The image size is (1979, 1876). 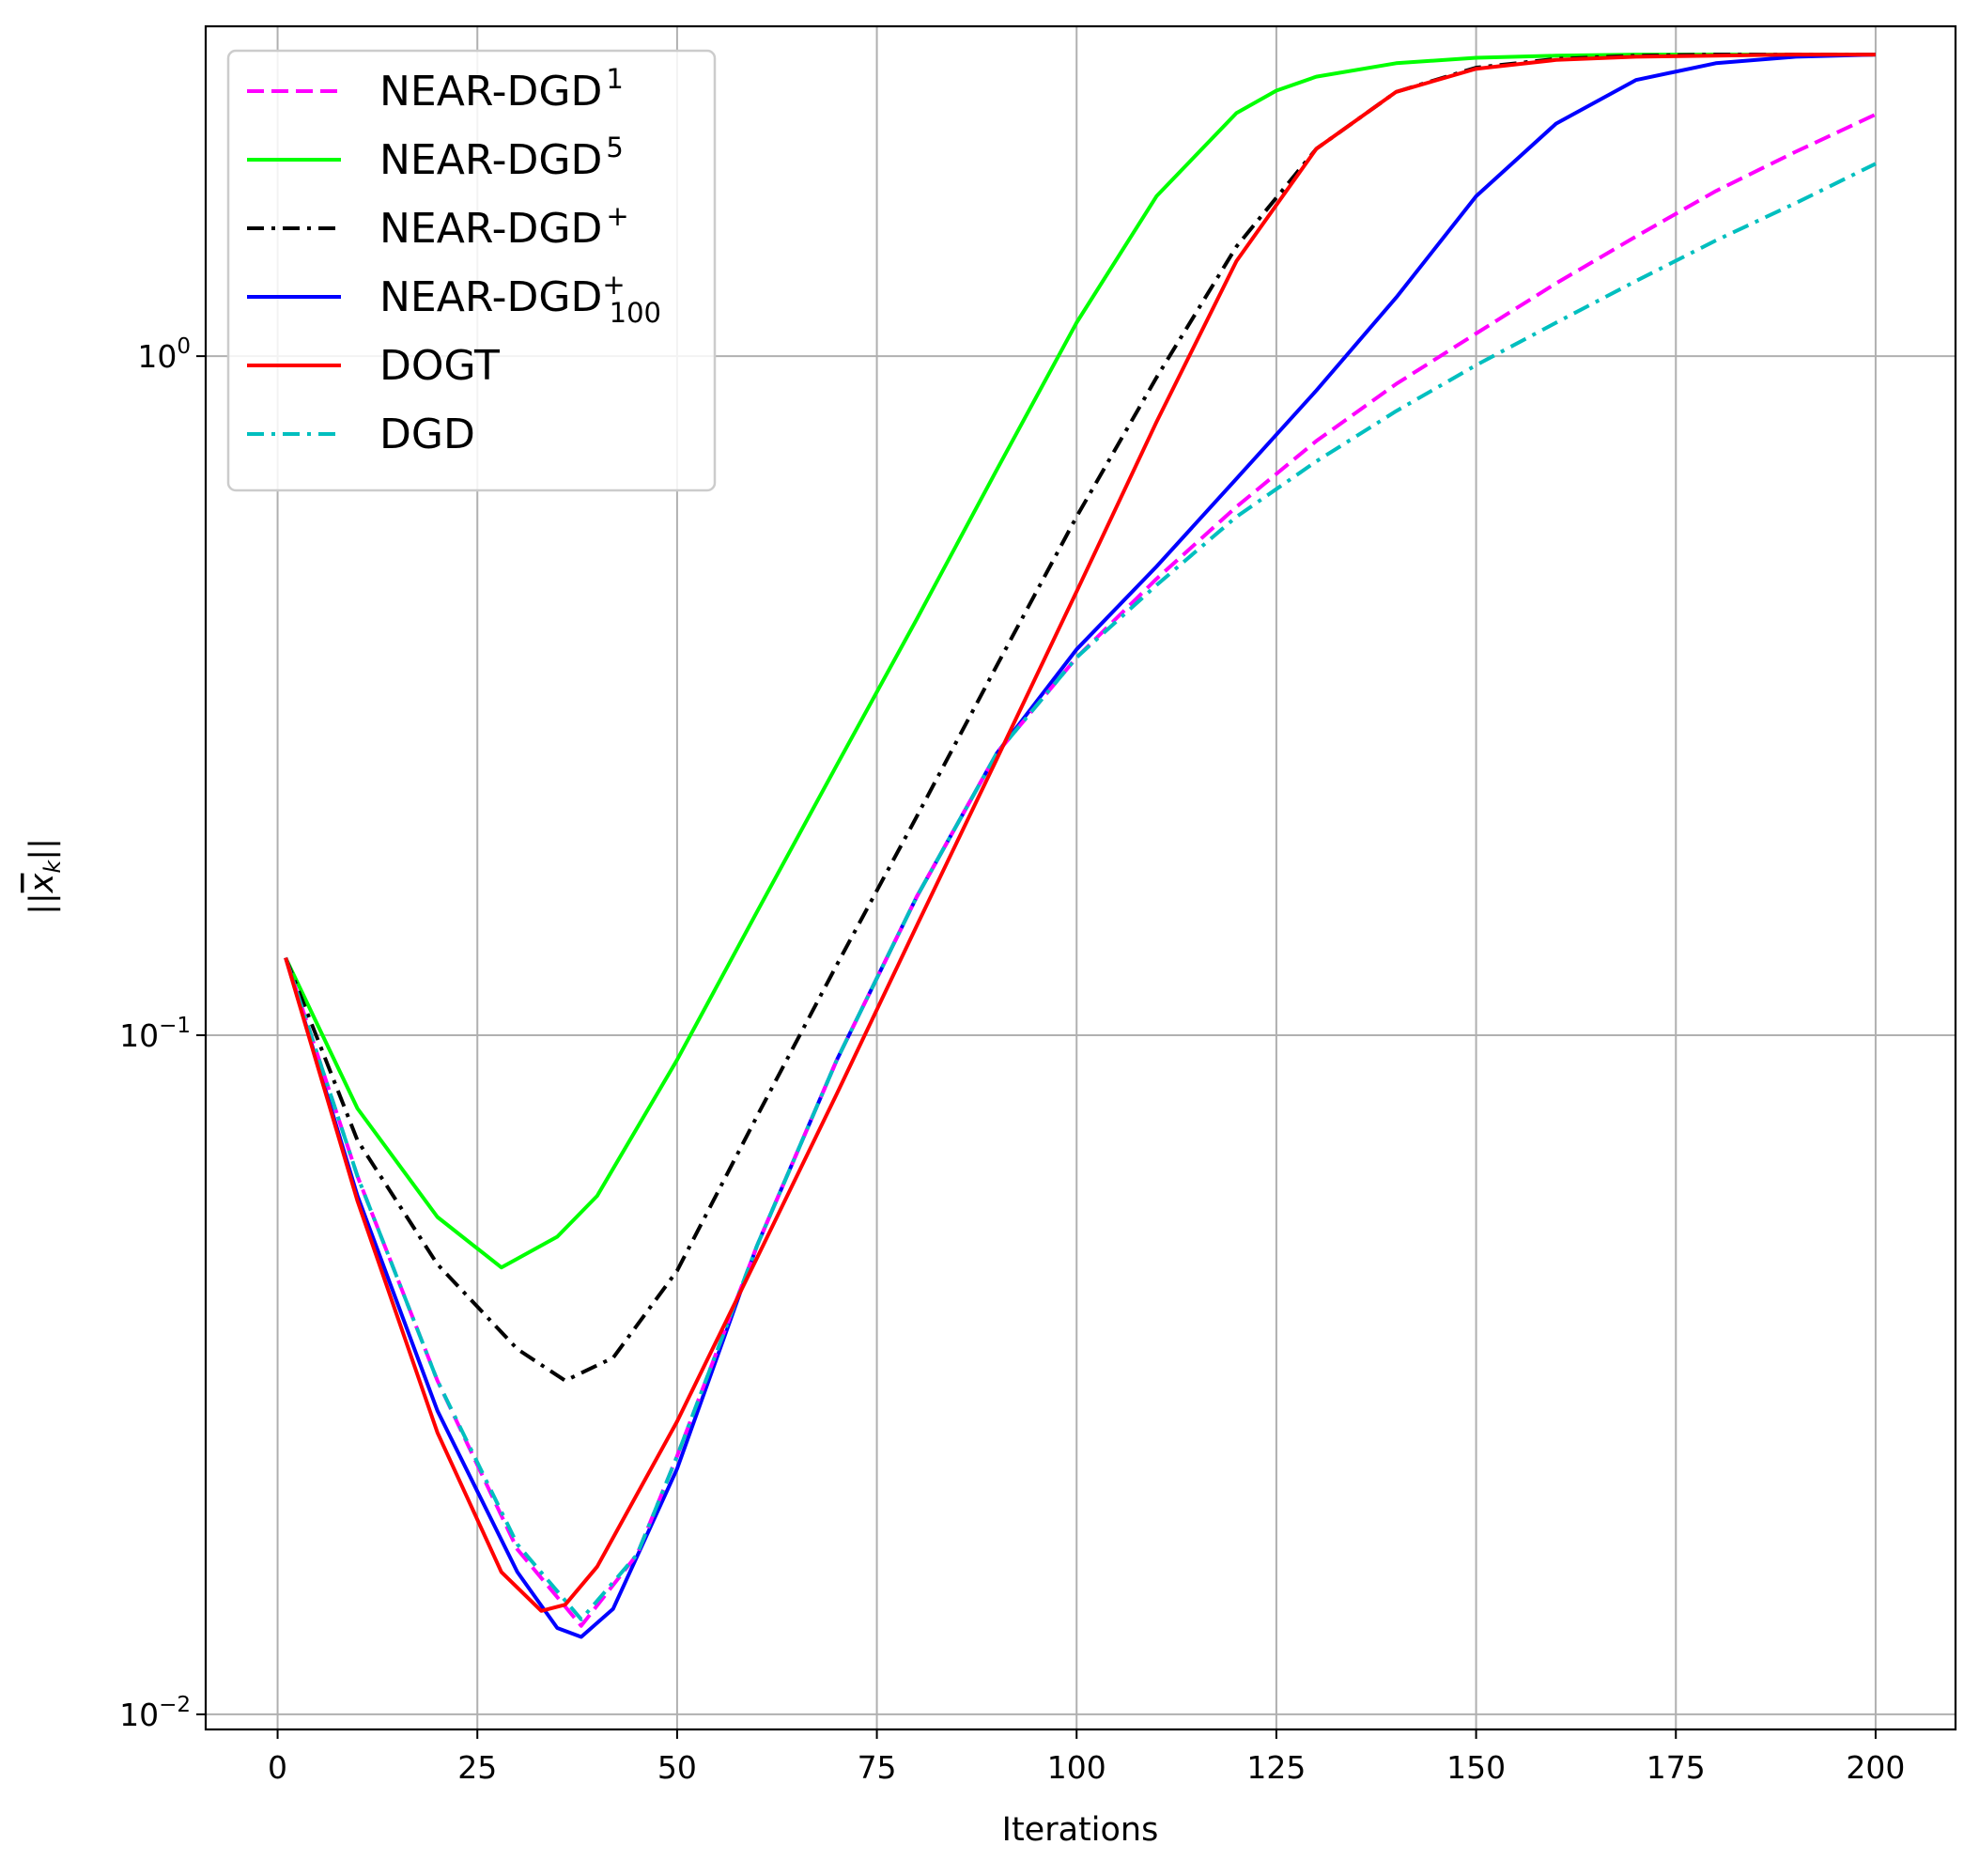 I want to click on x-tick-label: 175, so click(x=1677, y=1768).